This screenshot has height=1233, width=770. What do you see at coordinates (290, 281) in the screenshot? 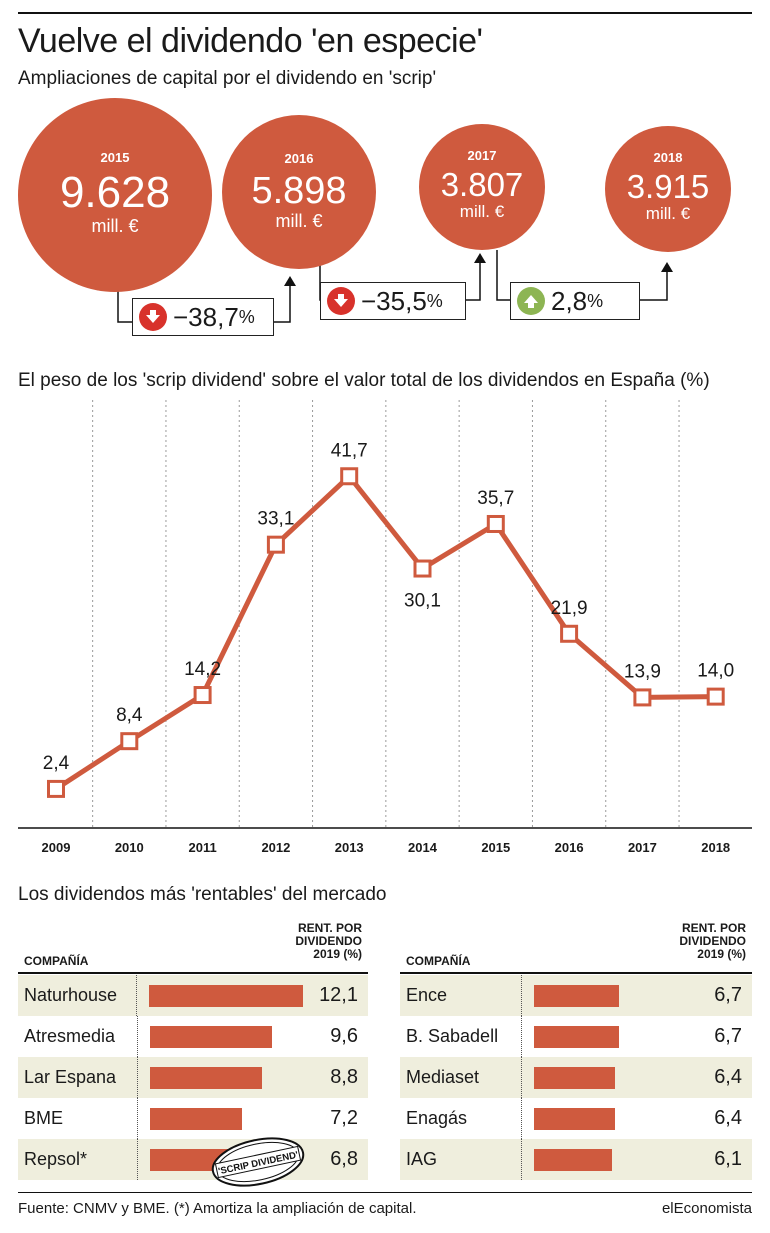
I see `arrowhead-2016` at bounding box center [290, 281].